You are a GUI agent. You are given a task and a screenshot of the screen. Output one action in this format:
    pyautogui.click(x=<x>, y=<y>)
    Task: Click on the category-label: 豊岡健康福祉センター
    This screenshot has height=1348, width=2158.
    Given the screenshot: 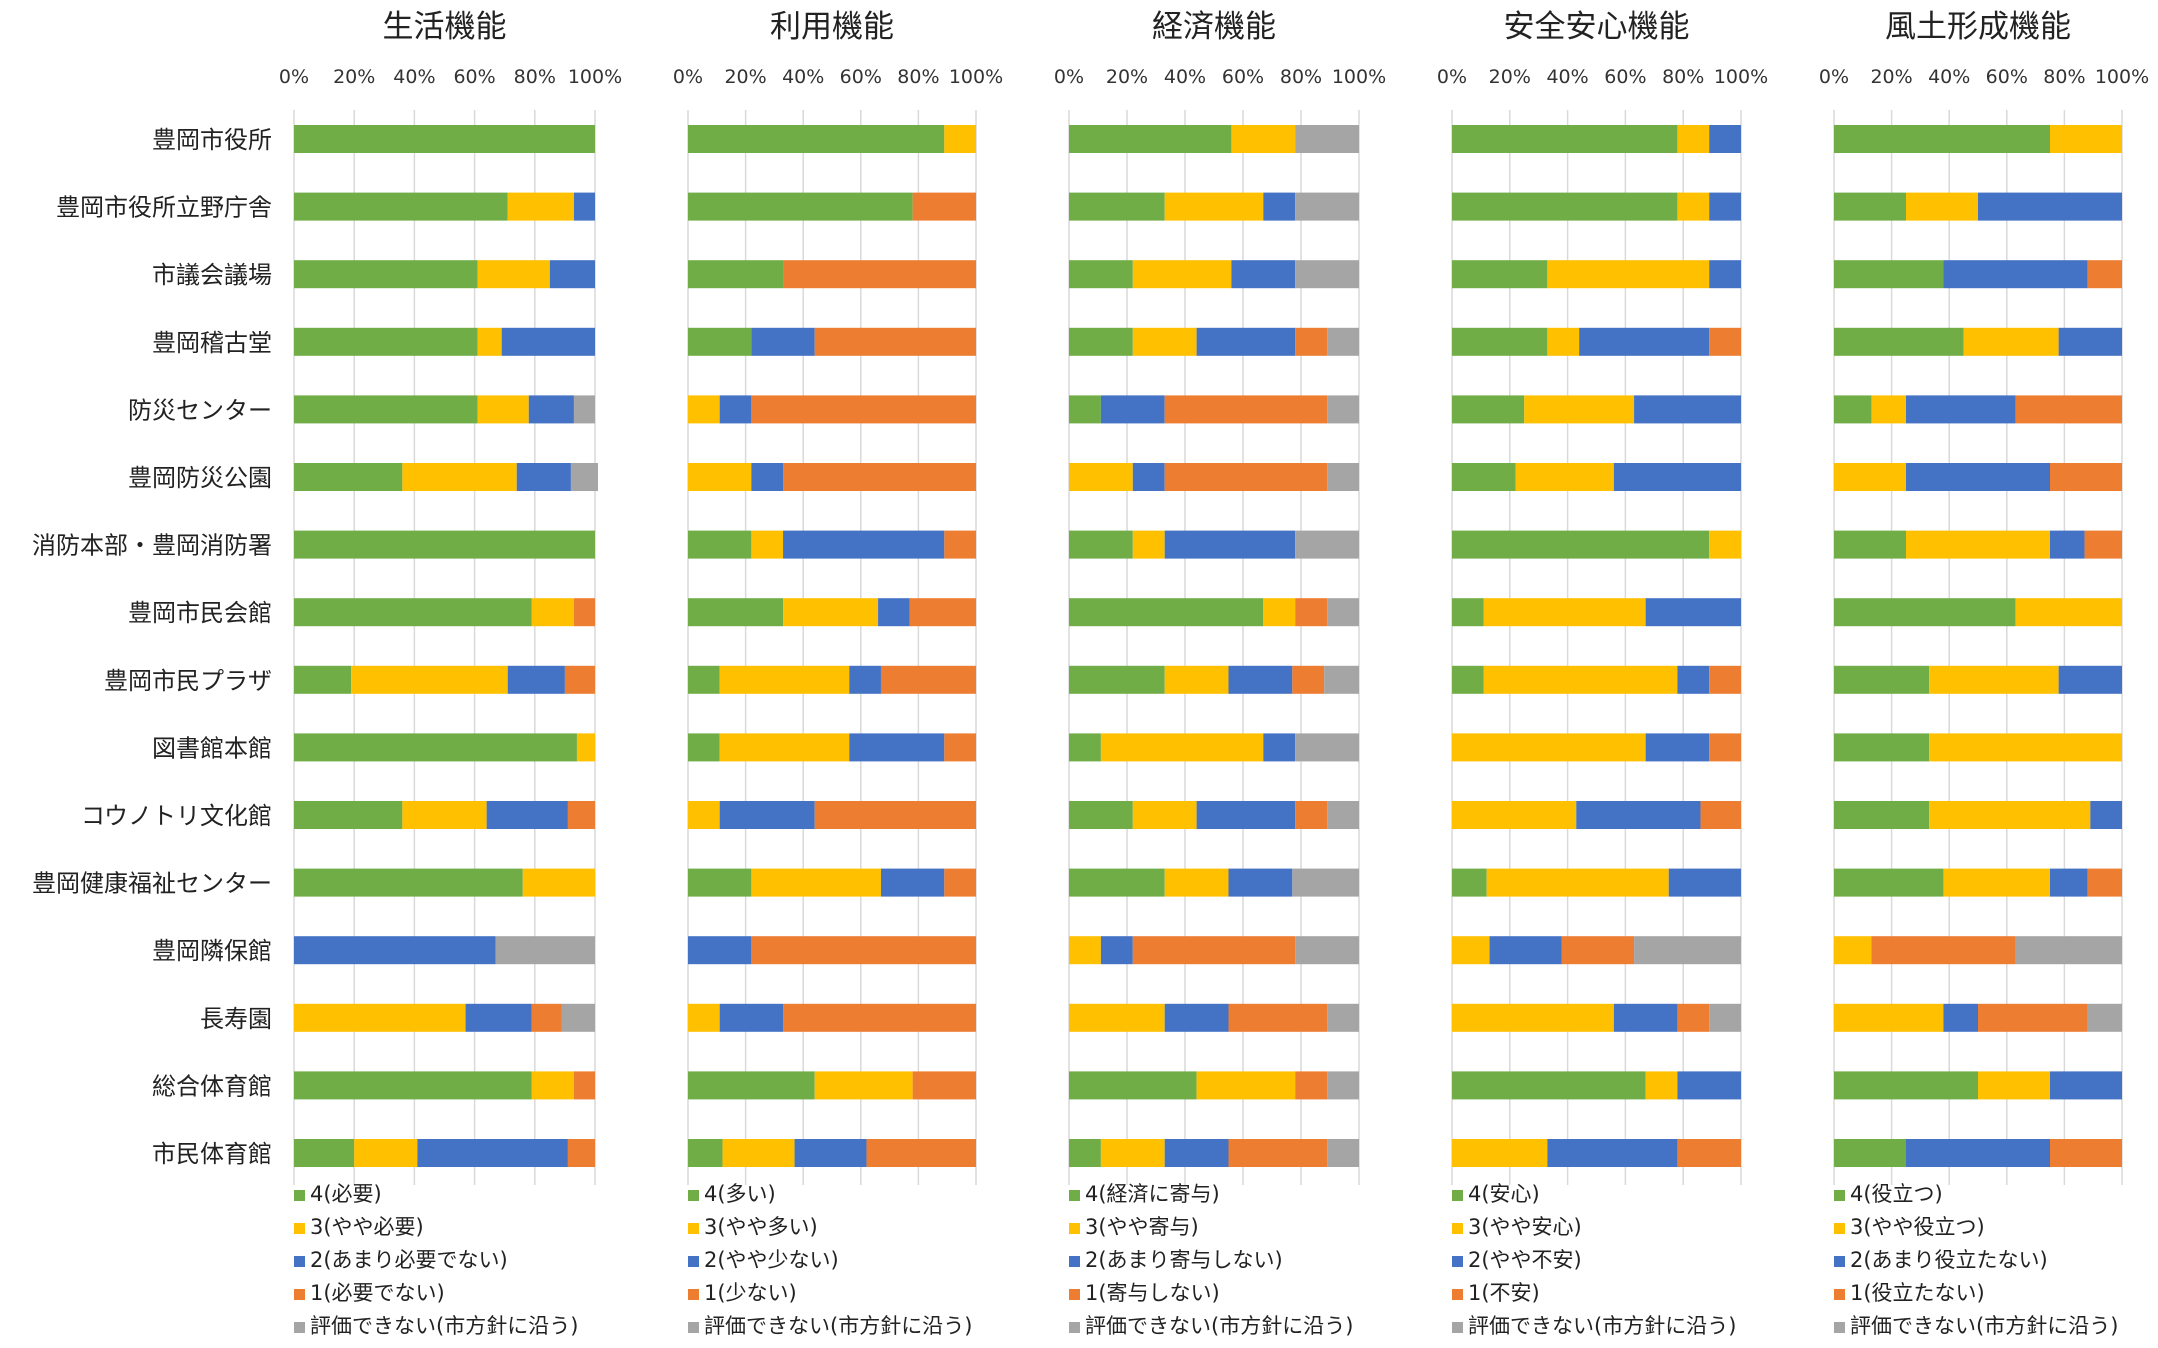 What is the action you would take?
    pyautogui.click(x=152, y=884)
    